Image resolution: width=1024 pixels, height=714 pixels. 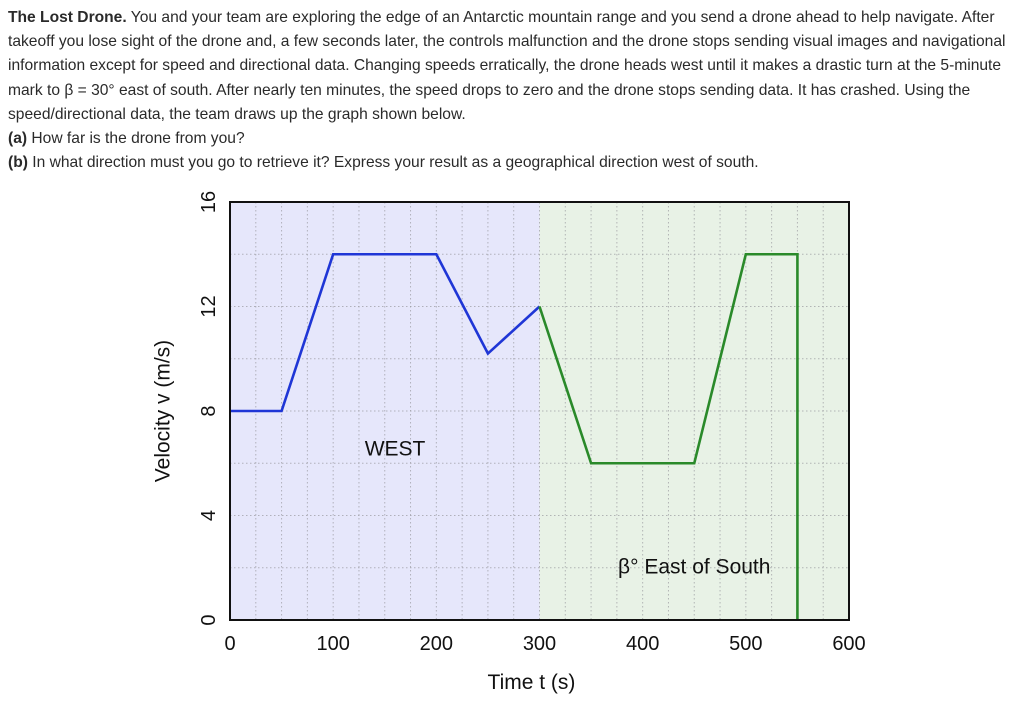 I want to click on x-tick-label: 600, so click(x=848, y=644).